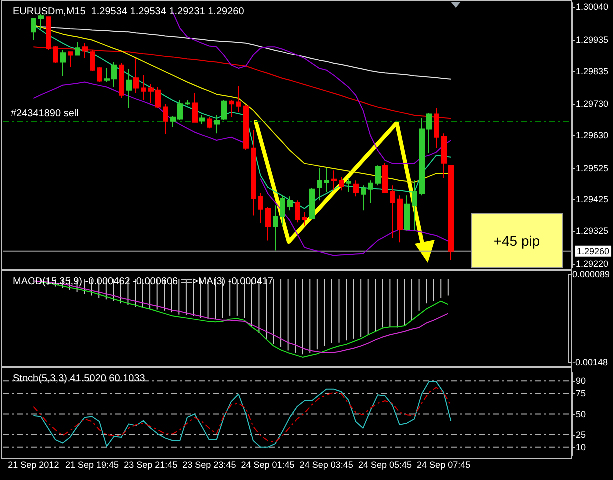  What do you see at coordinates (242, 415) in the screenshot?
I see `line-series` at bounding box center [242, 415].